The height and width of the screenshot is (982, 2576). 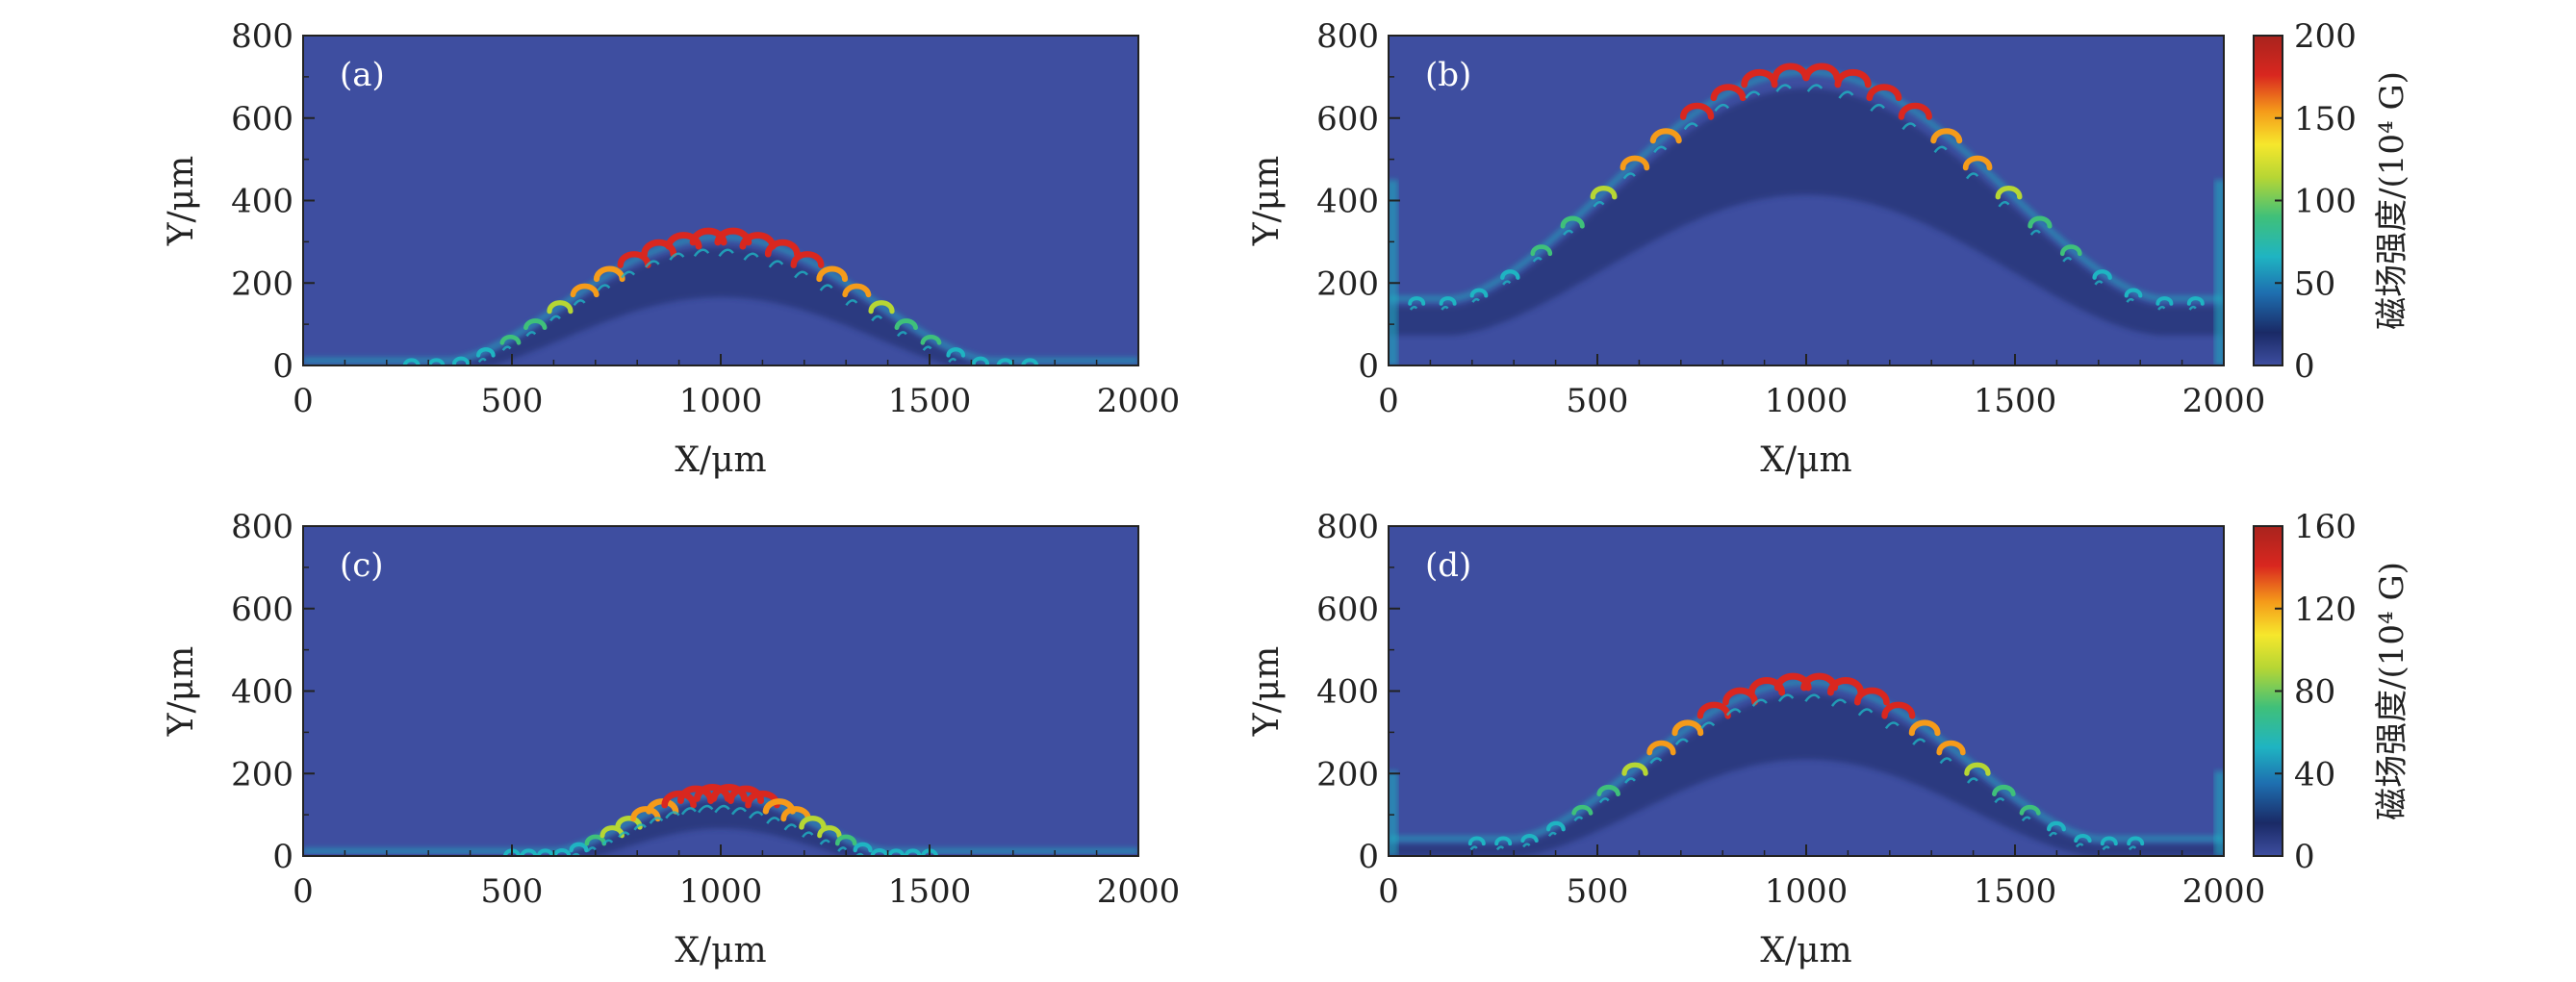 What do you see at coordinates (2219, 813) in the screenshot?
I see `right-boundary-glow` at bounding box center [2219, 813].